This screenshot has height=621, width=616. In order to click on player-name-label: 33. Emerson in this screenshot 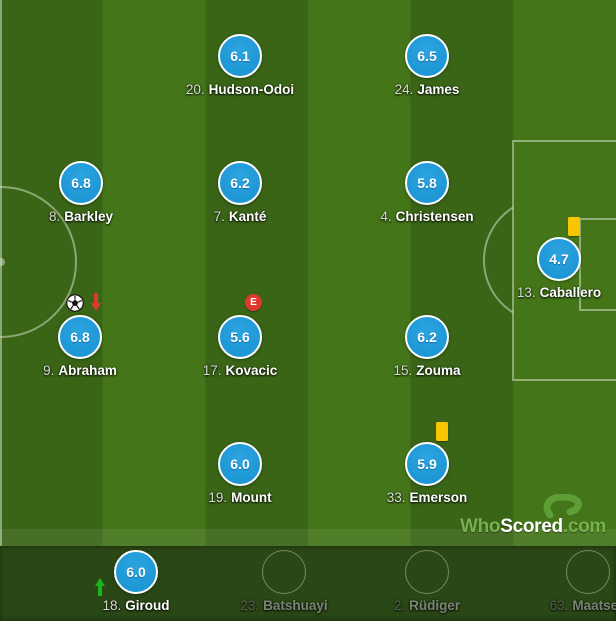, I will do `click(427, 497)`.